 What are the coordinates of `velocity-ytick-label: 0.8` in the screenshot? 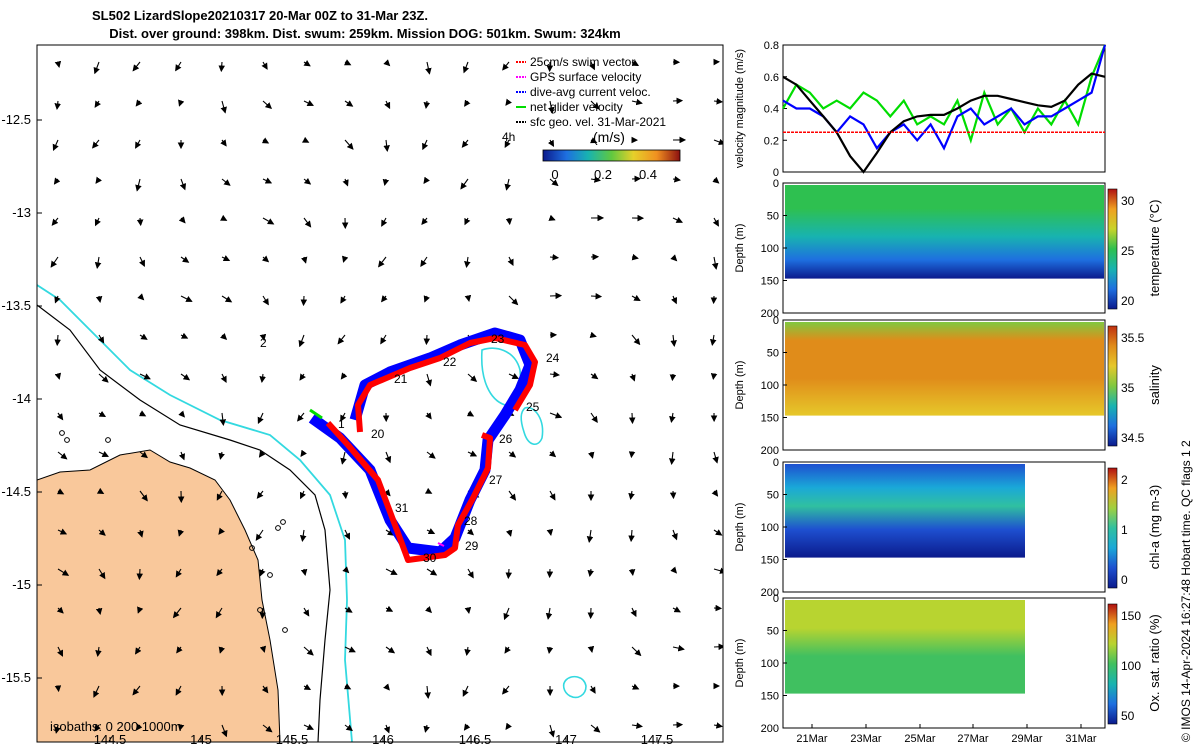 It's located at (771, 46).